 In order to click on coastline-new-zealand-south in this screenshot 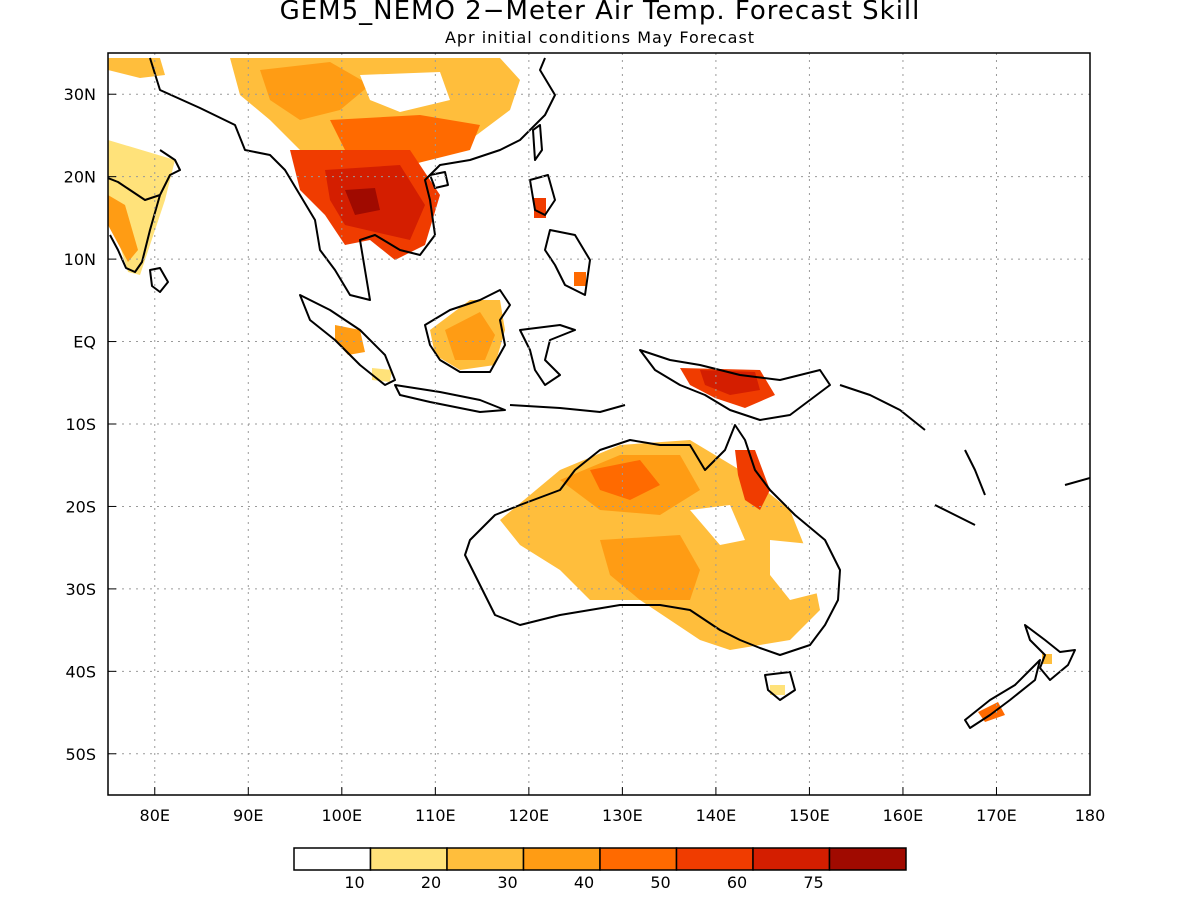, I will do `click(1002, 694)`.